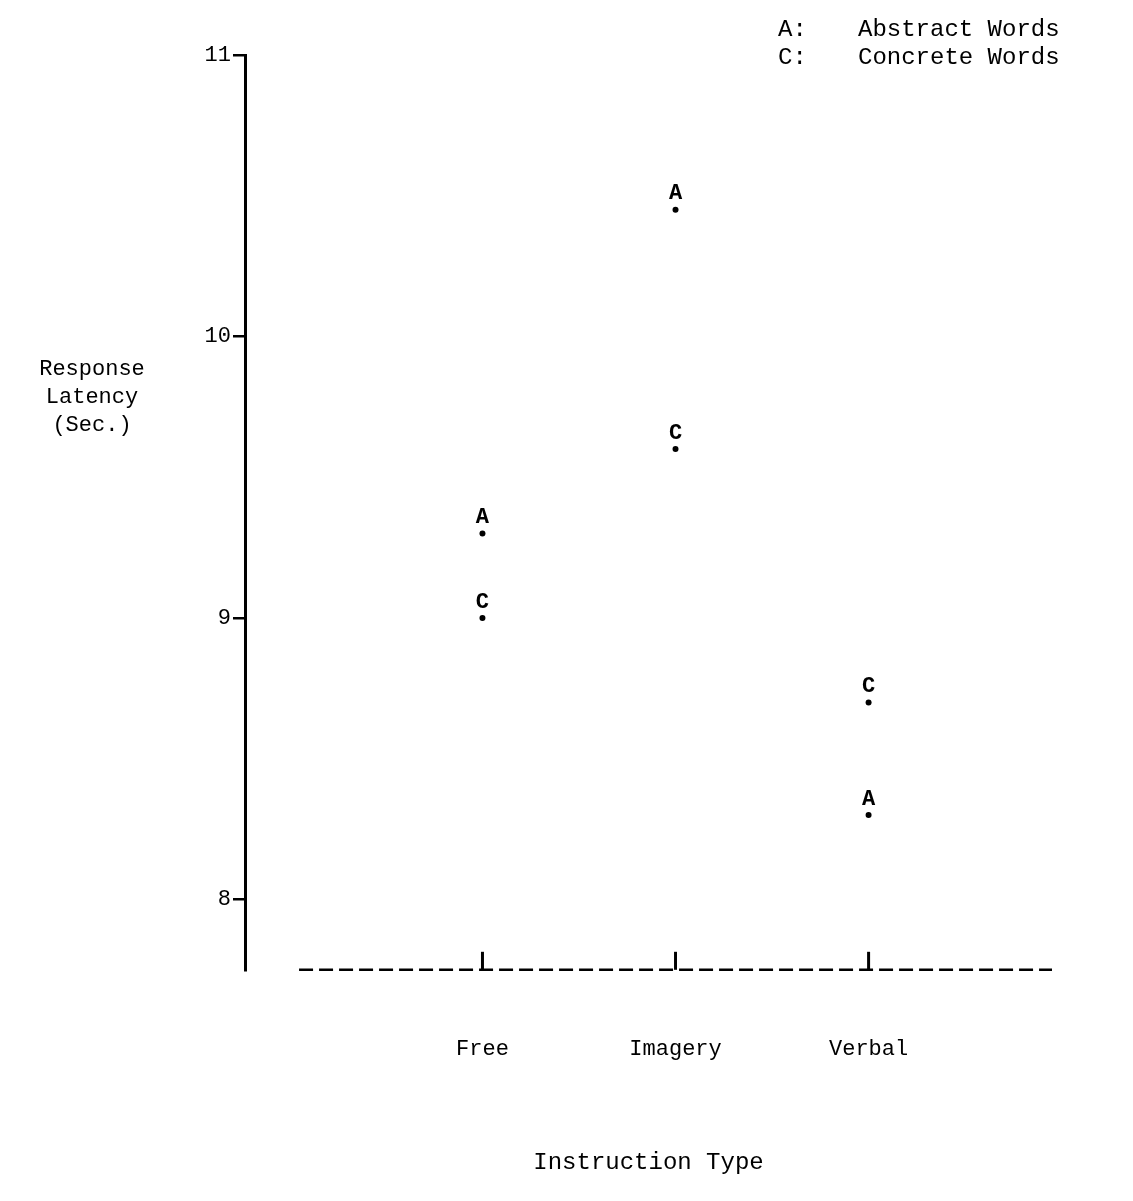 This screenshot has height=1201, width=1133. Describe the element at coordinates (919, 30) in the screenshot. I see `text: A: Abstract Words` at that location.